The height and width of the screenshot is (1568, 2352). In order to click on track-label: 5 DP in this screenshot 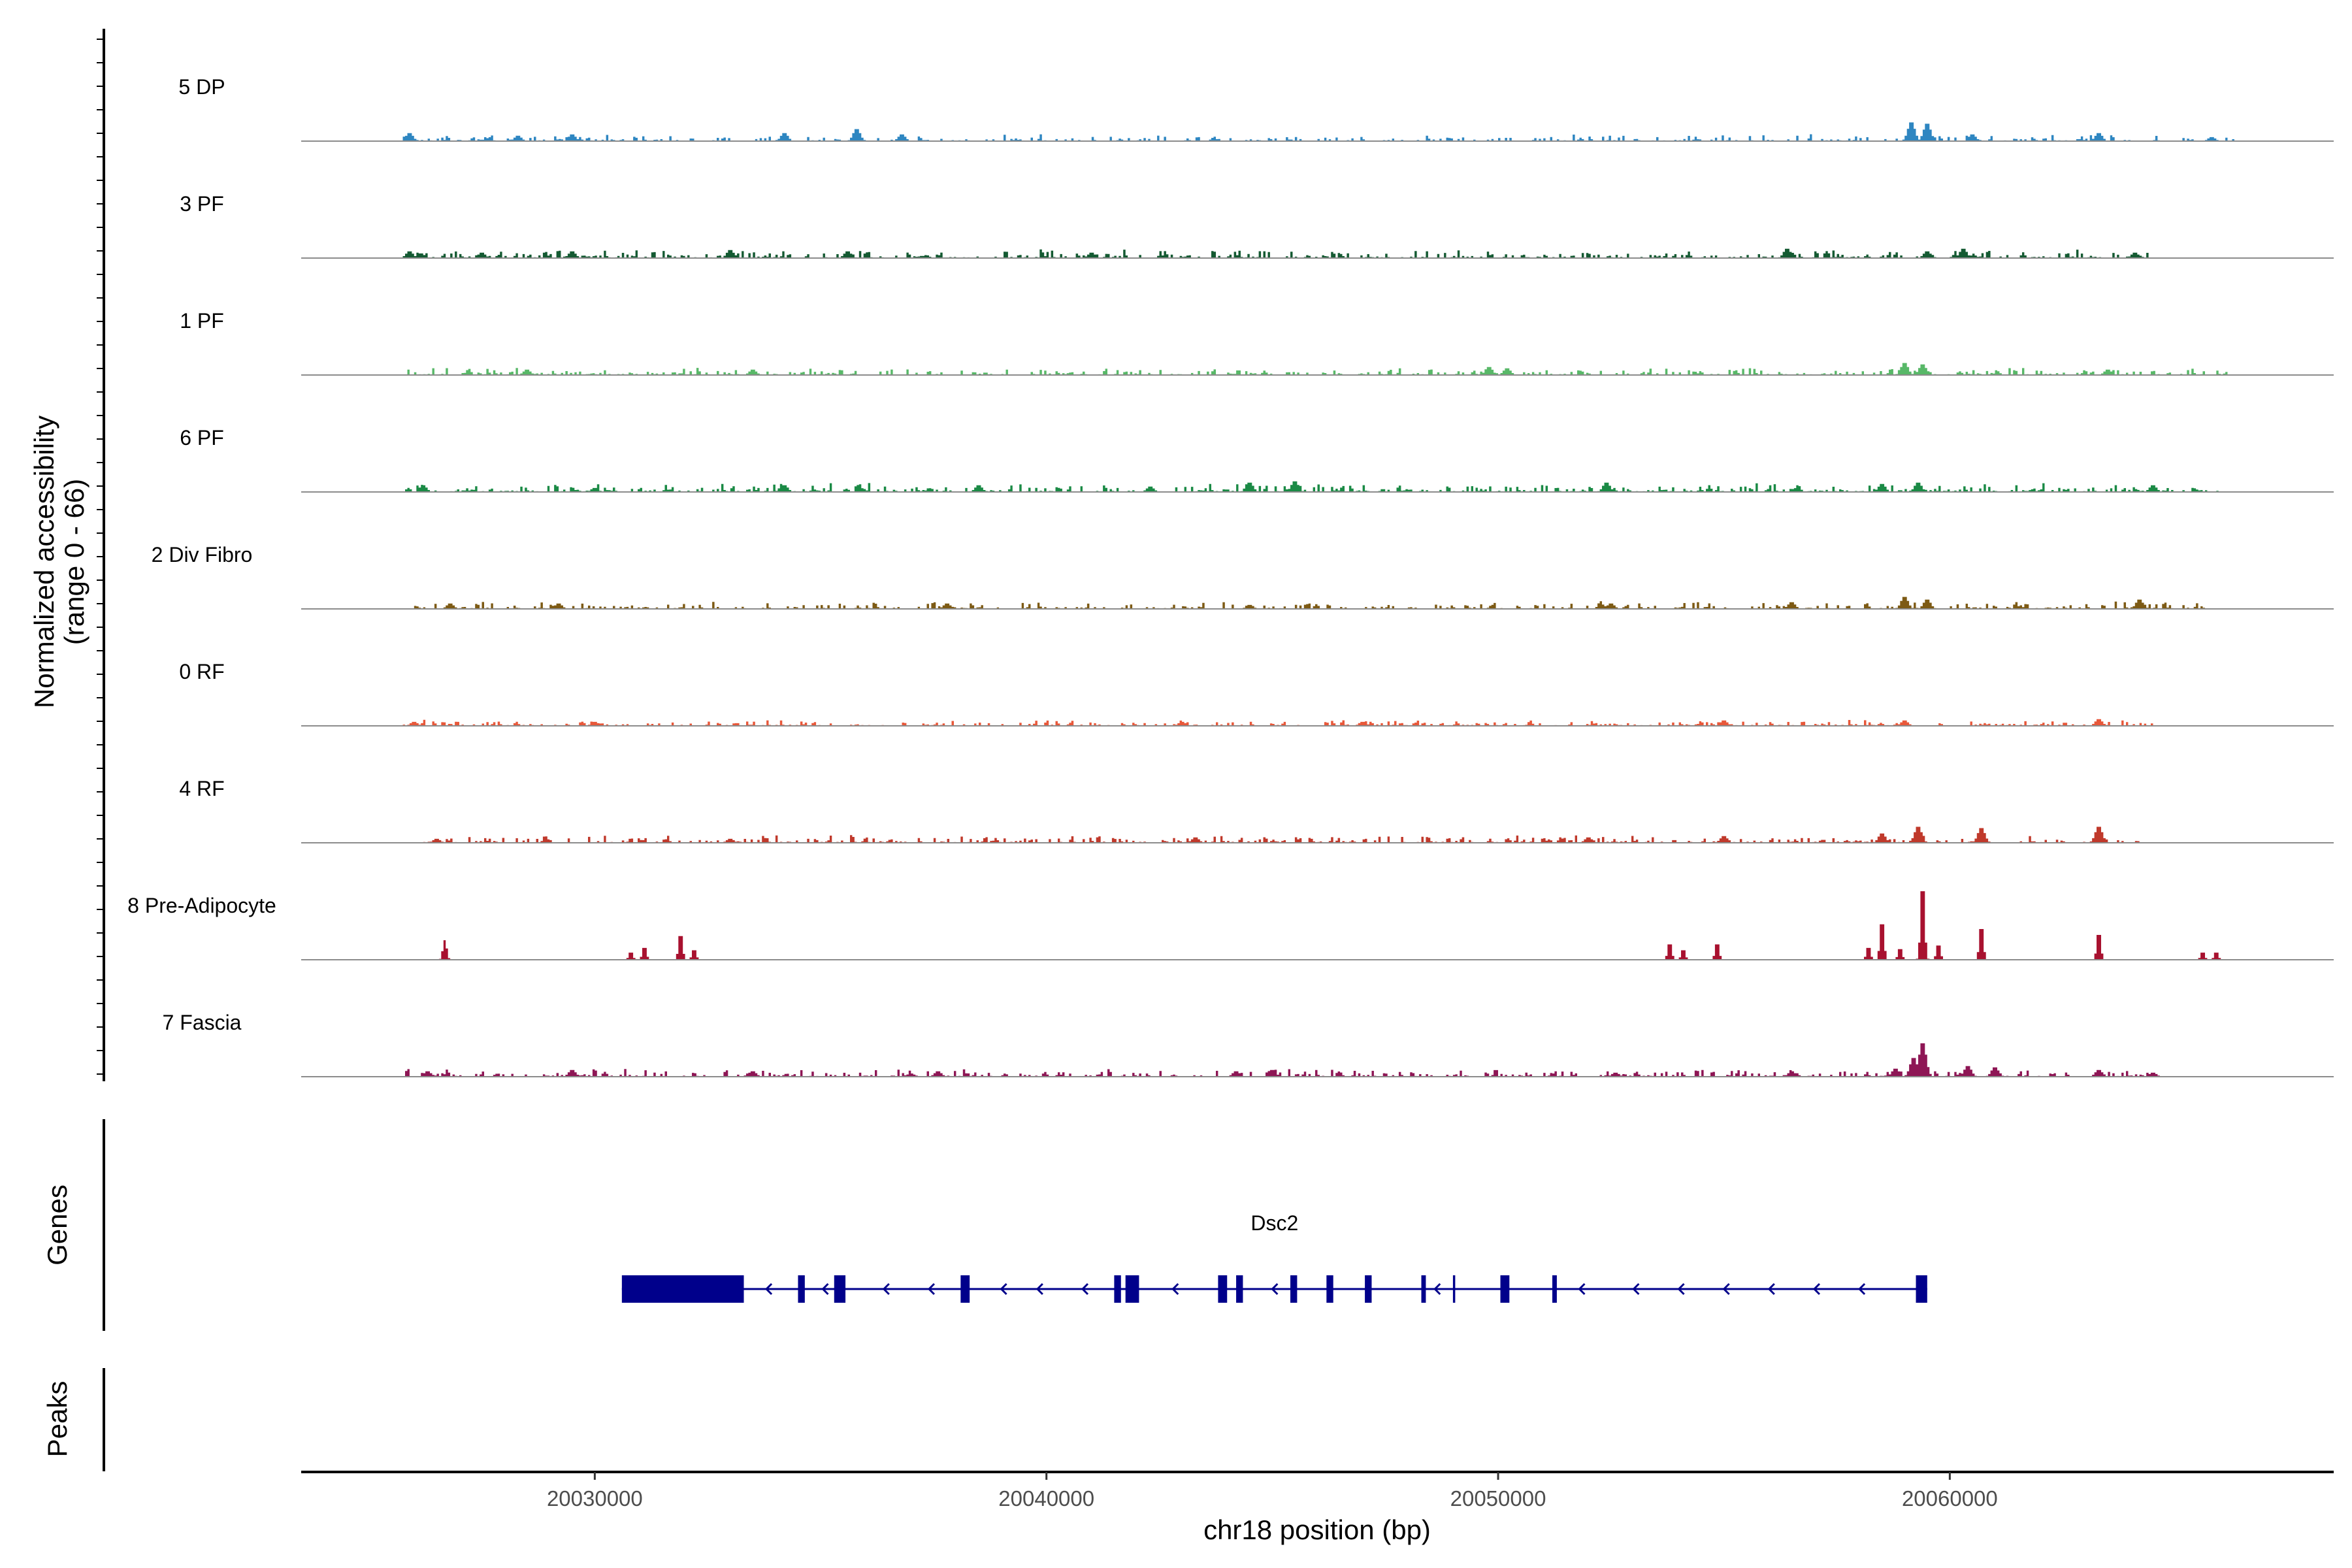, I will do `click(201, 87)`.